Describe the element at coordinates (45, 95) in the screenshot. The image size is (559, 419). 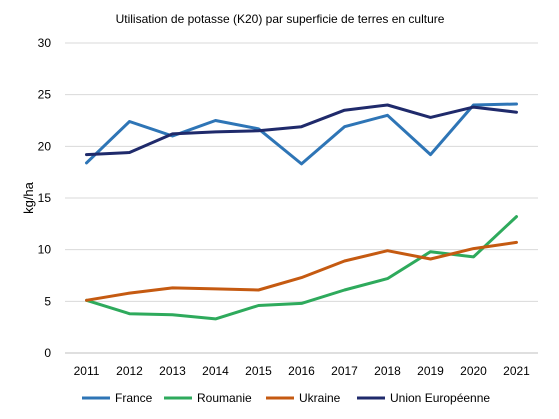
I see `y-tick-label: 25` at that location.